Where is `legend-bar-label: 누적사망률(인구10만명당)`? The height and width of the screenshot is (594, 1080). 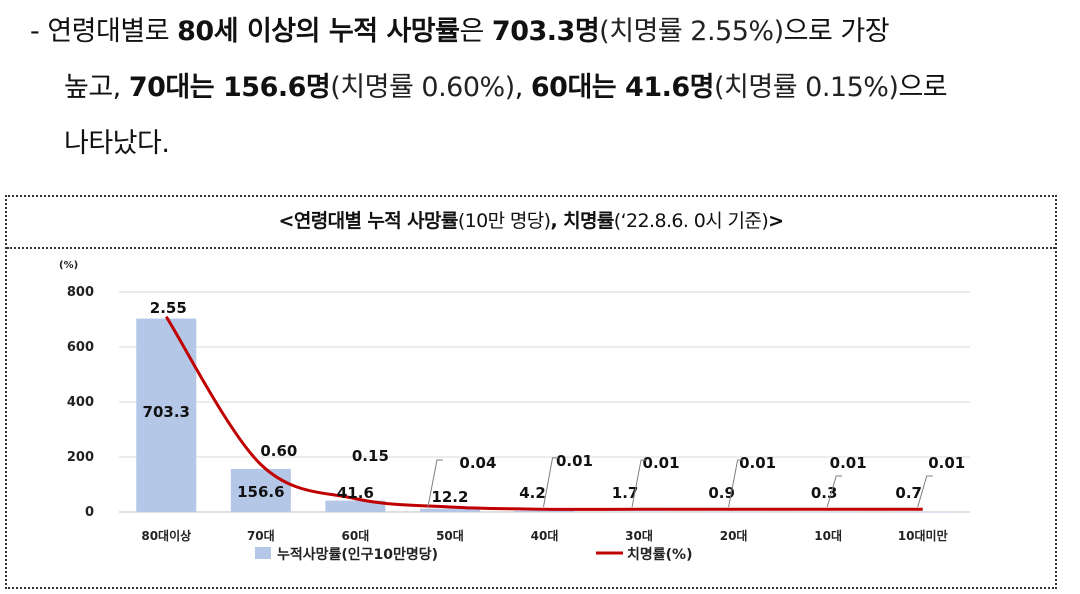
legend-bar-label: 누적사망률(인구10만명당) is located at coordinates (357, 554).